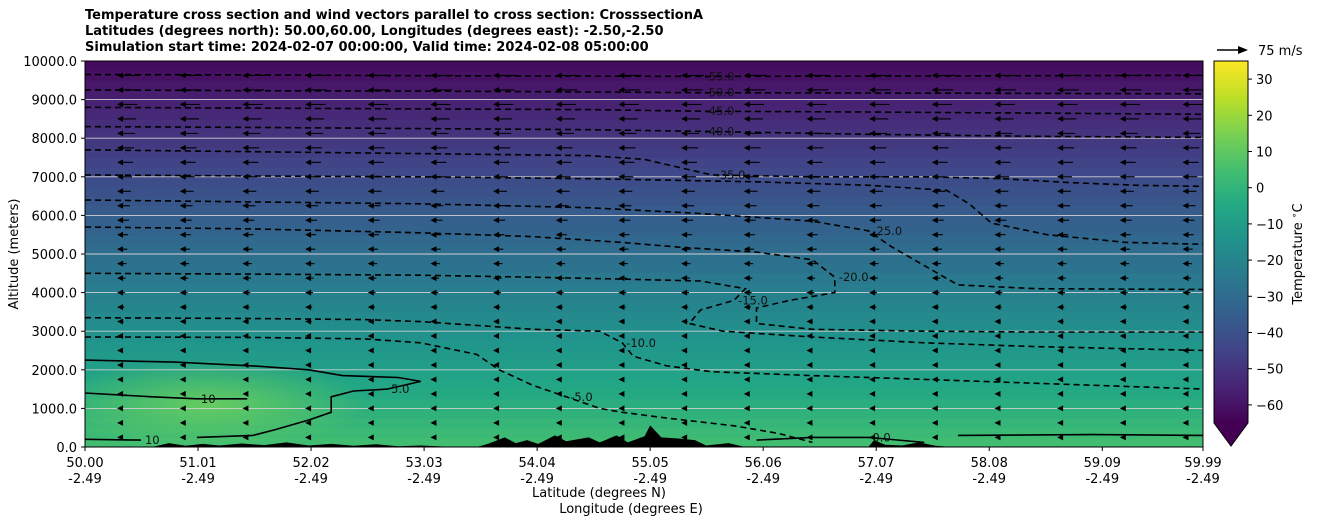 This screenshot has width=1319, height=526. What do you see at coordinates (537, 479) in the screenshot?
I see `x-tick-label-lon: -2.49` at bounding box center [537, 479].